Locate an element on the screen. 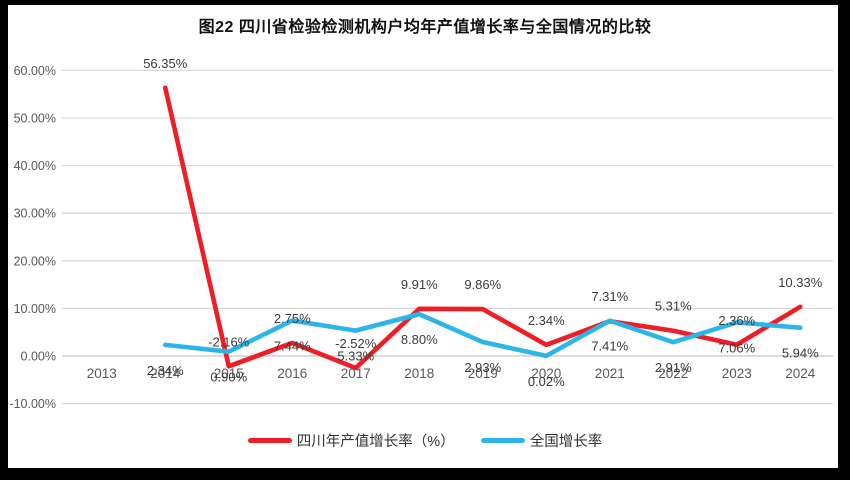  x-tick-label: 2015 is located at coordinates (229, 373).